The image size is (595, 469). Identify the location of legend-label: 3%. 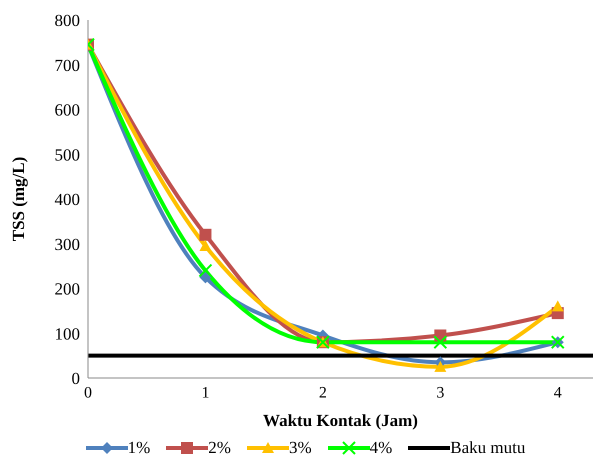
(300, 448).